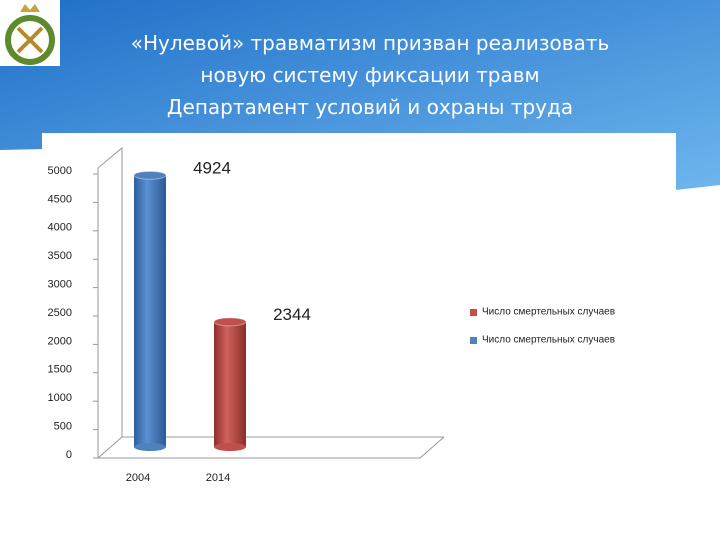  I want to click on y-tick-label: 1500, so click(60, 370).